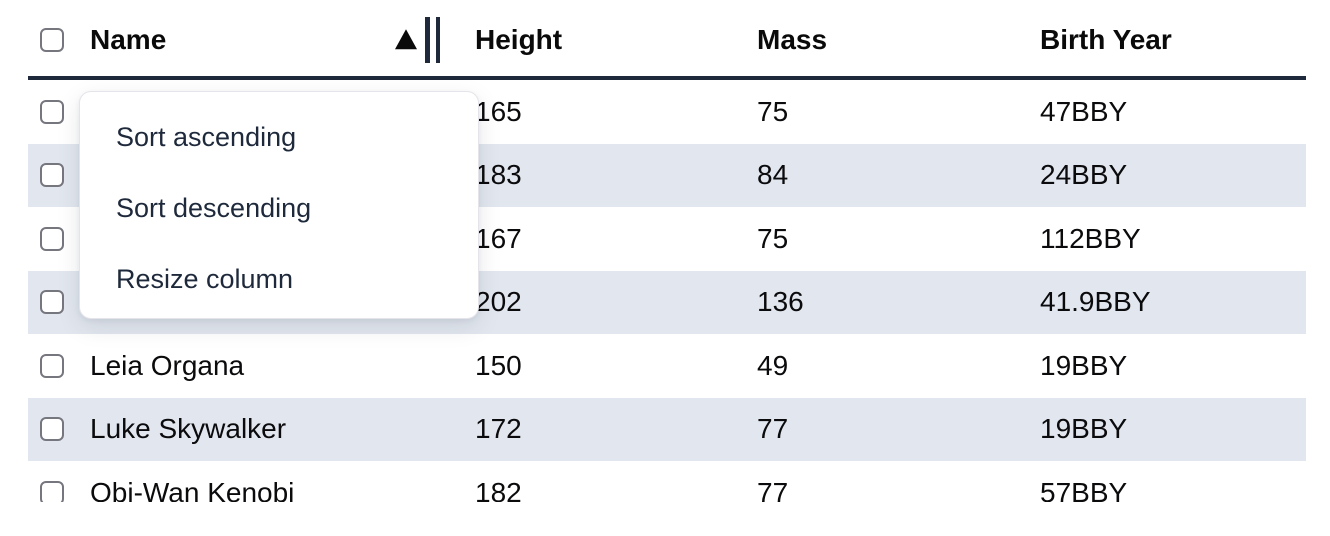  I want to click on column-header-birth-year: Birth Year, so click(1106, 39).